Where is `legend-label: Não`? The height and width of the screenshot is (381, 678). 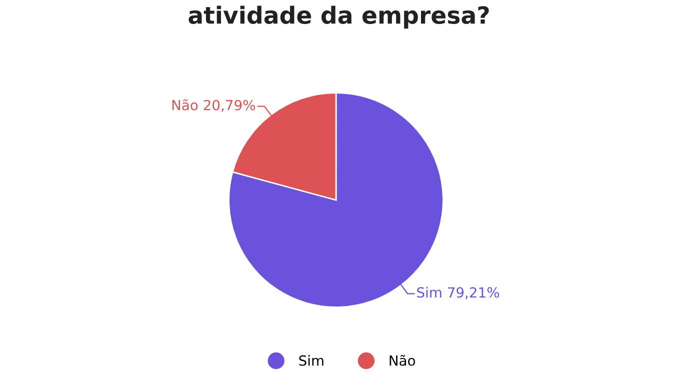 legend-label: Não is located at coordinates (403, 360).